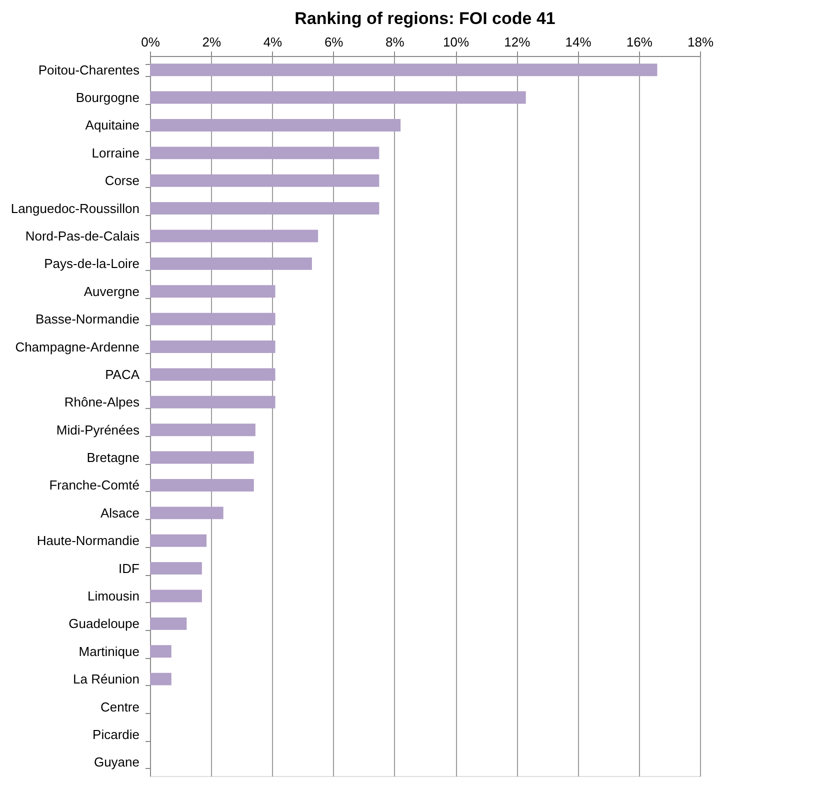 This screenshot has height=802, width=826. I want to click on y-tick-label: Languedoc-Roussillon, so click(75, 208).